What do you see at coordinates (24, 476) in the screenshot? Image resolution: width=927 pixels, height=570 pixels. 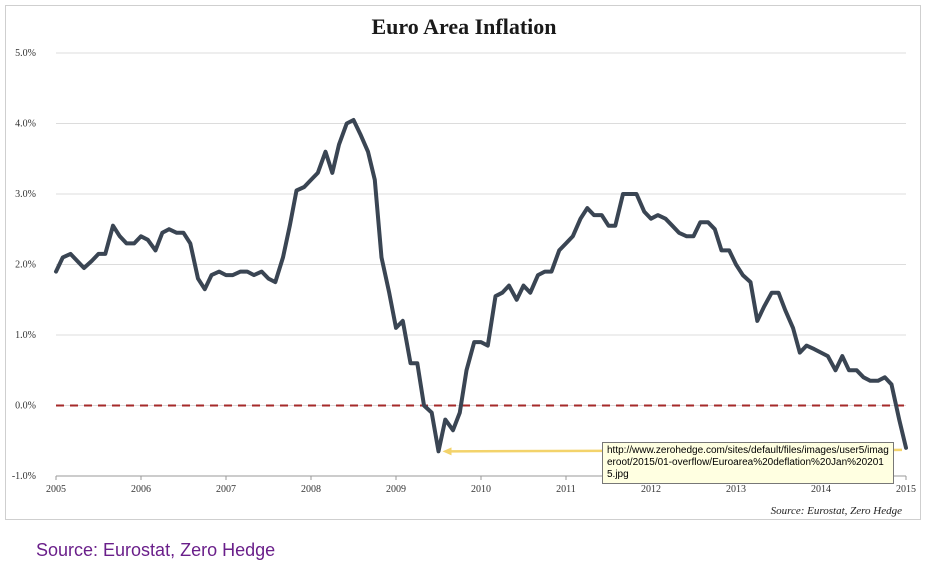 I see `y-tick-label: -1.0%` at bounding box center [24, 476].